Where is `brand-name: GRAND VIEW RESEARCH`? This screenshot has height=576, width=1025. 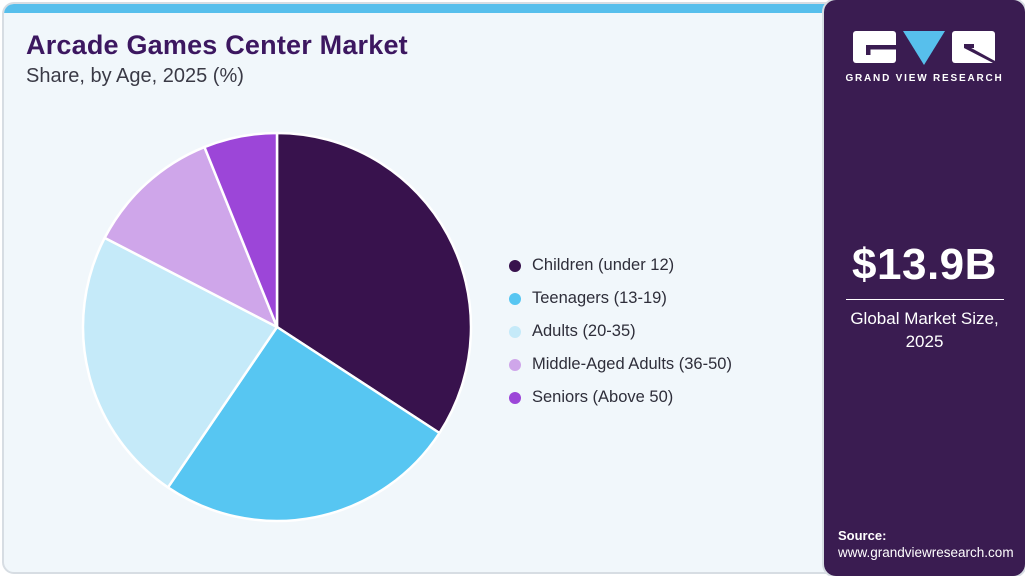
brand-name: GRAND VIEW RESEARCH is located at coordinates (924, 78).